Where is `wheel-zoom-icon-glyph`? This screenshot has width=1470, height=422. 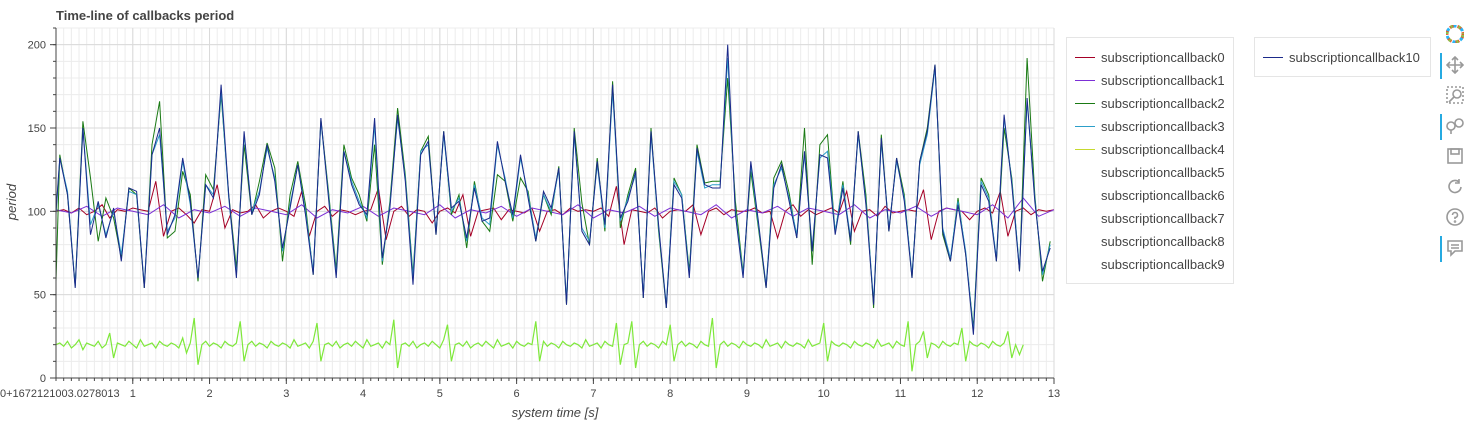 wheel-zoom-icon-glyph is located at coordinates (1455, 125).